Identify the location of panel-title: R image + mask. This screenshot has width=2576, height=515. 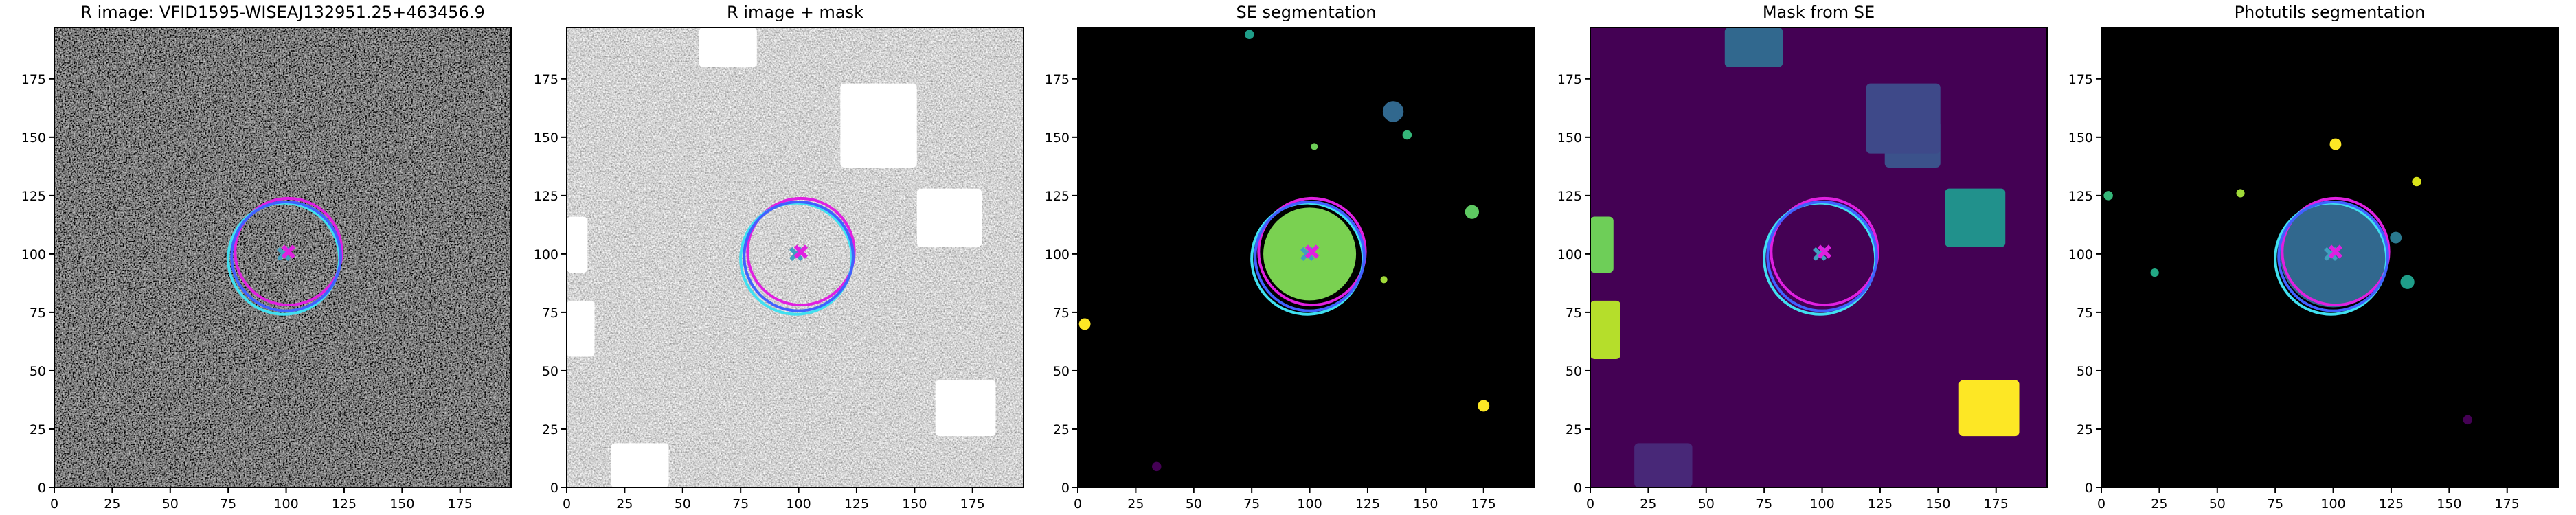
(795, 12).